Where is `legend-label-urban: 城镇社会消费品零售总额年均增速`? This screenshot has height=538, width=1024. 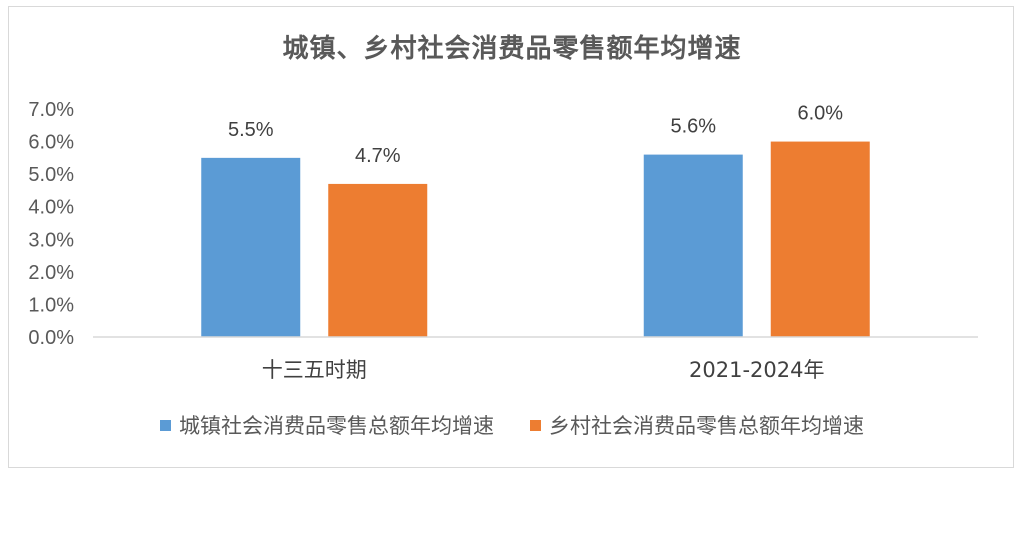
legend-label-urban: 城镇社会消费品零售总额年均增速 is located at coordinates (336, 426).